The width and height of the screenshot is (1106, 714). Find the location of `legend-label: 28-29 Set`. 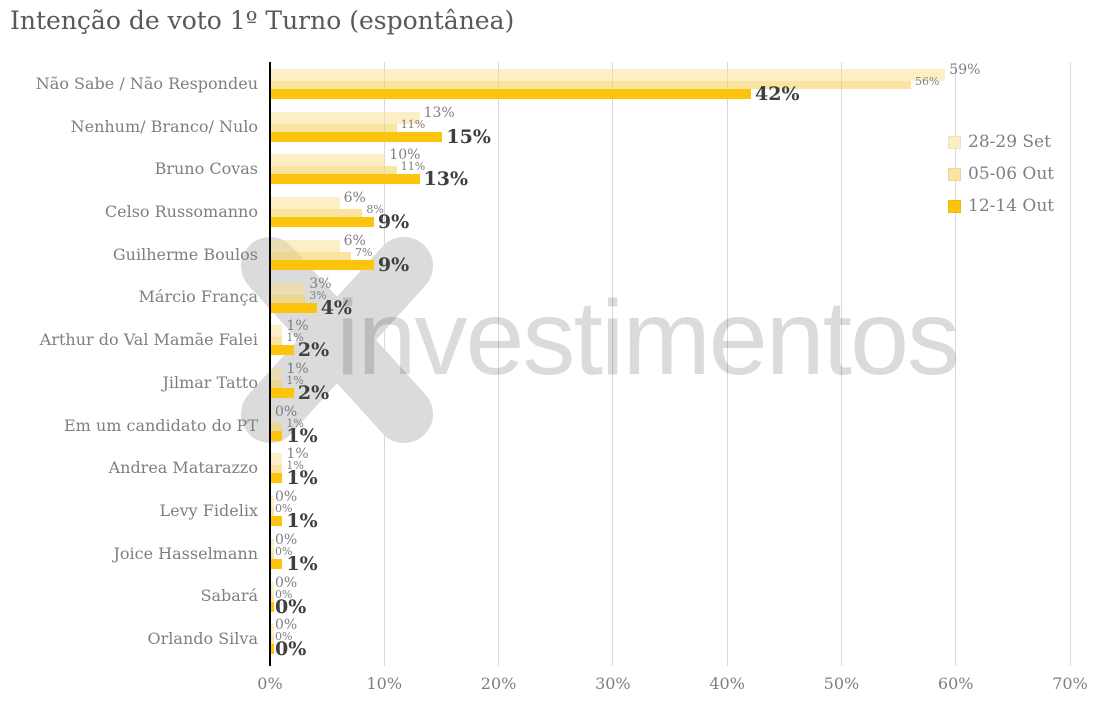

legend-label: 28-29 Set is located at coordinates (1009, 142).